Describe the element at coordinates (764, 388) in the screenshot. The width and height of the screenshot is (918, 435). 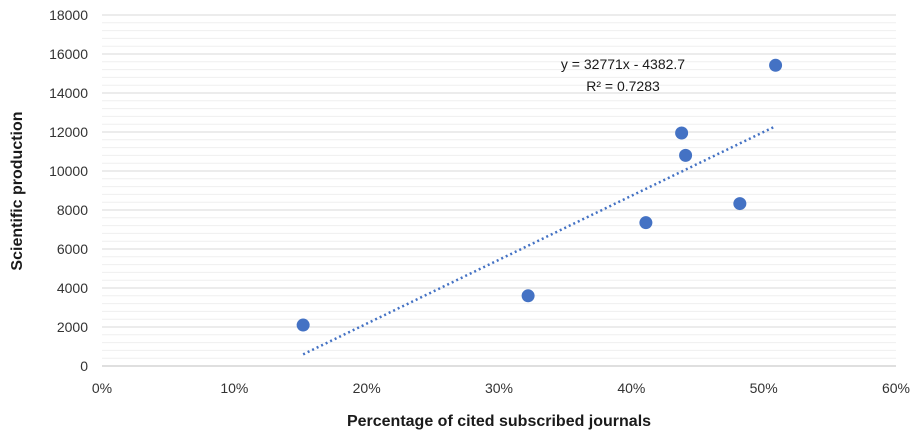
I see `x-tick-label: 50%` at that location.